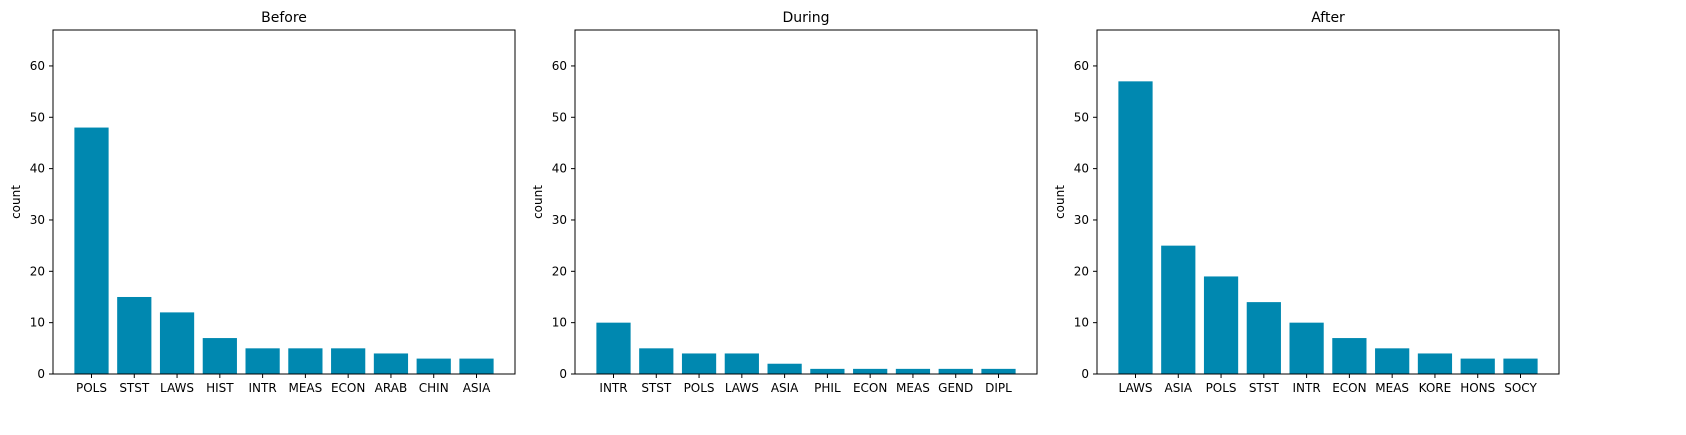 The width and height of the screenshot is (1686, 435). Describe the element at coordinates (827, 388) in the screenshot. I see `x-tick-label: PHIL` at that location.